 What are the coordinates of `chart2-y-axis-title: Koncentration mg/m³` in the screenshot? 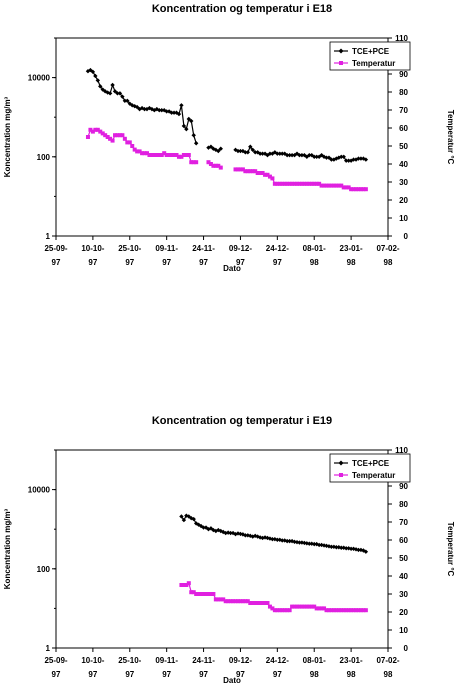 It's located at (7, 548).